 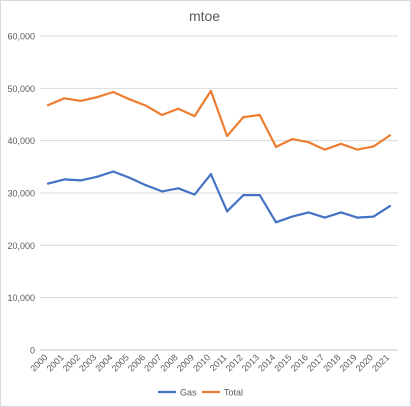 What do you see at coordinates (136, 362) in the screenshot?
I see `x-tick-label: 2006` at bounding box center [136, 362].